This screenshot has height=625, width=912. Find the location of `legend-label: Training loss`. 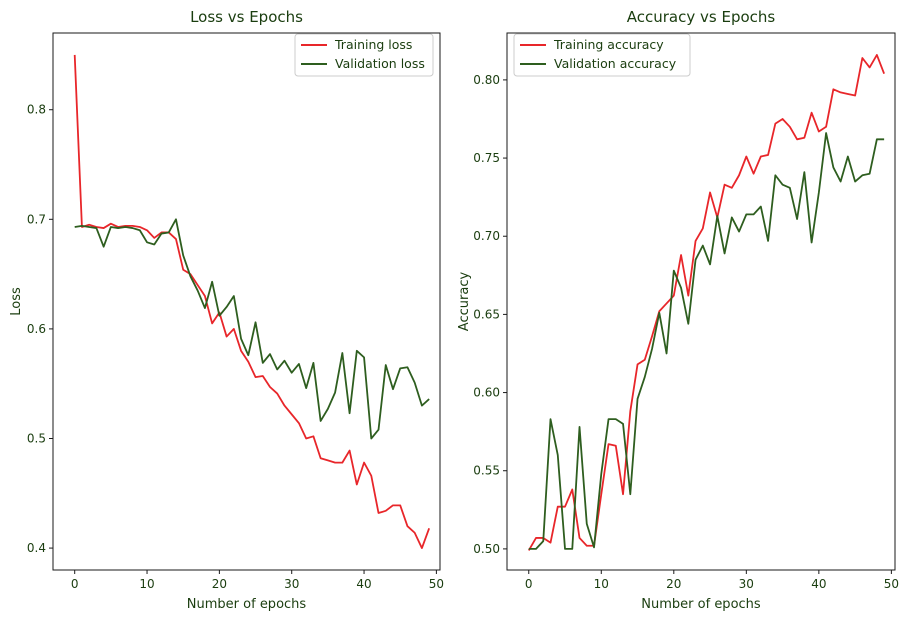

legend-label: Training loss is located at coordinates (373, 44).